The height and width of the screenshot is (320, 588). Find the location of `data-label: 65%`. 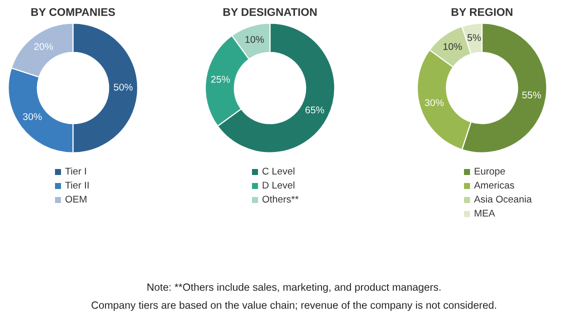

data-label: 65% is located at coordinates (314, 110).